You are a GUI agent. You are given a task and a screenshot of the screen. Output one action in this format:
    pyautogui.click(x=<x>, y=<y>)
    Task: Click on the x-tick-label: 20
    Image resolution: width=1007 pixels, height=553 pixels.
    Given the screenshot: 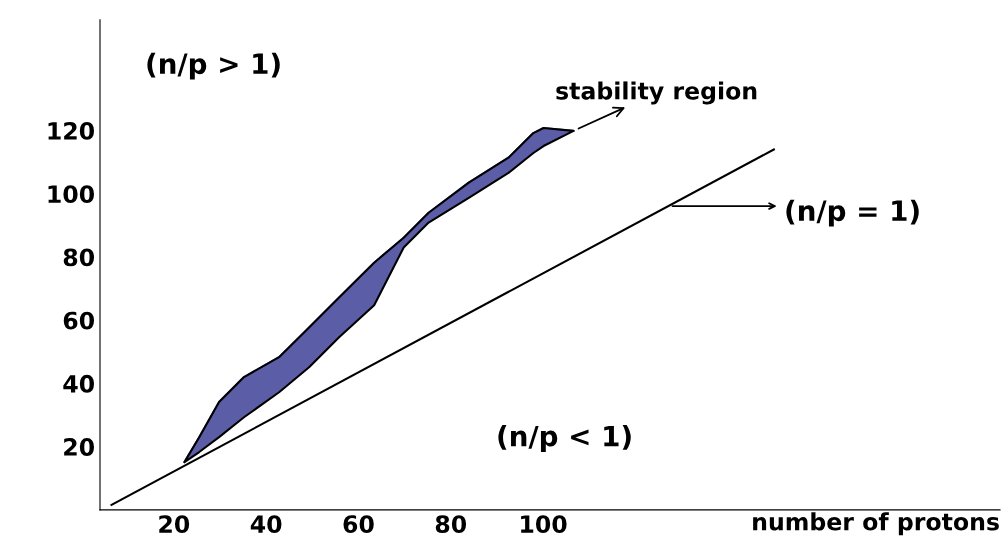 What is the action you would take?
    pyautogui.click(x=174, y=524)
    